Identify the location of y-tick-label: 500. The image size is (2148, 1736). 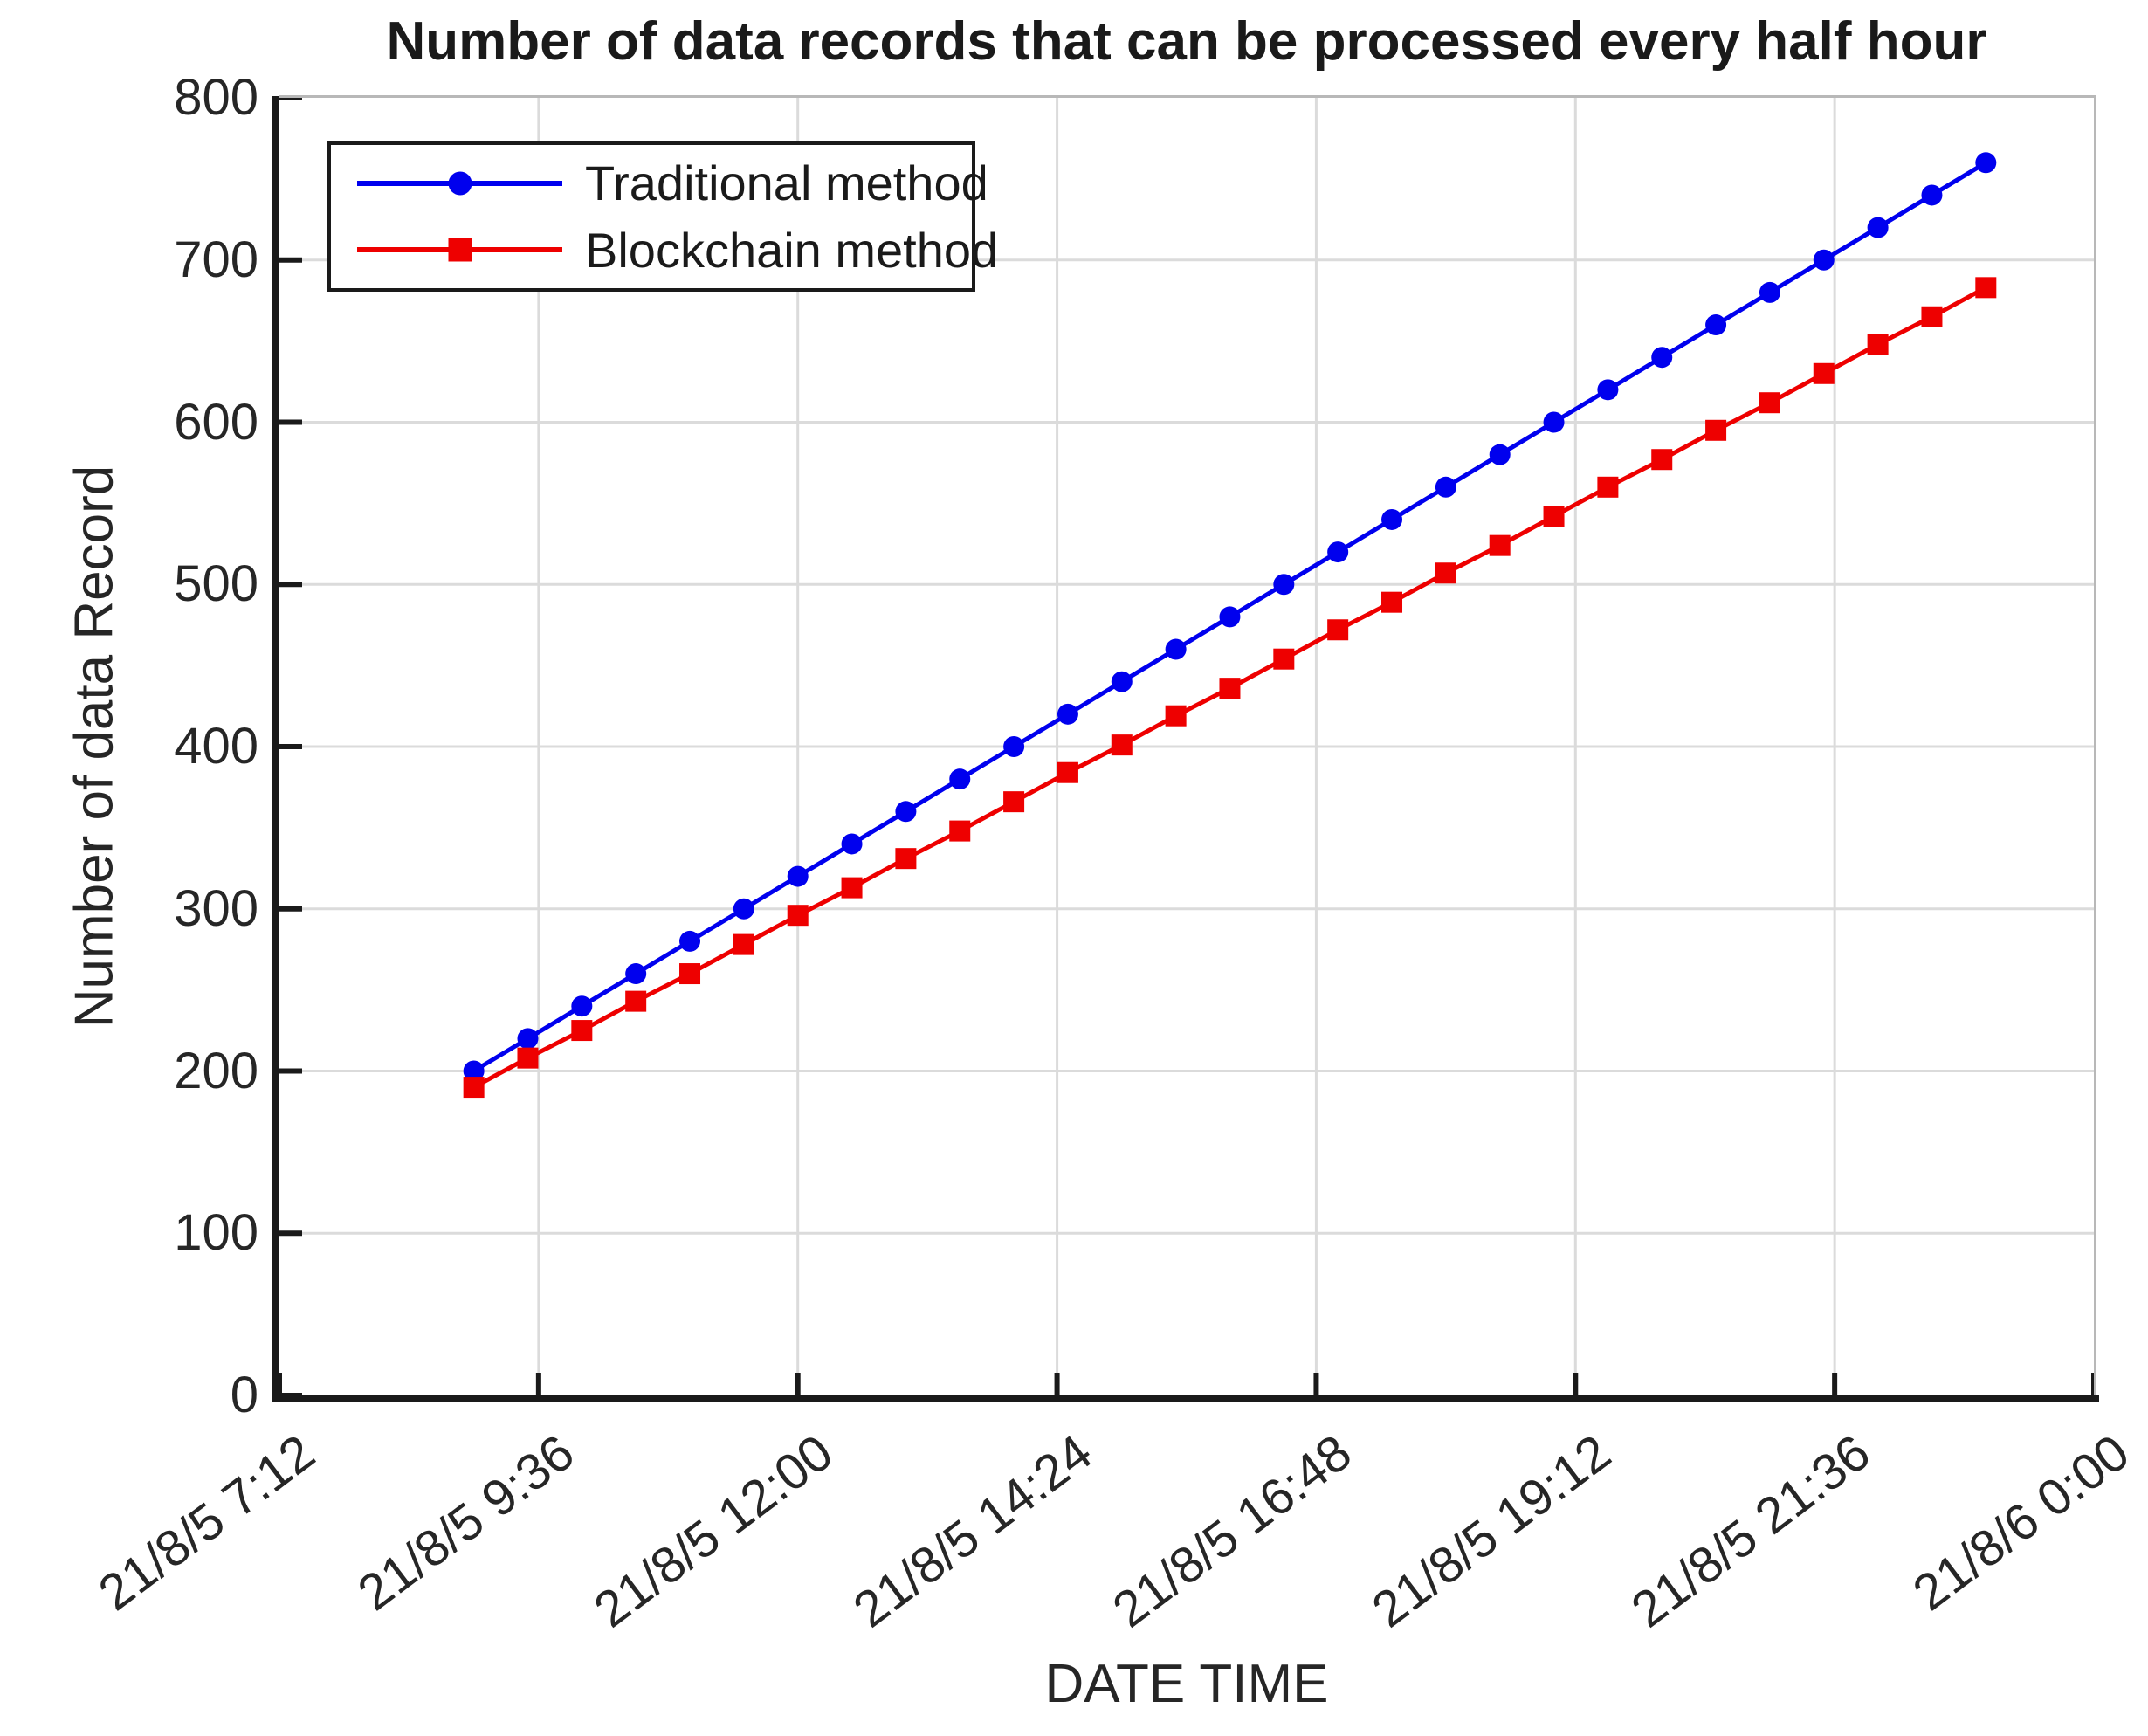
(216, 584).